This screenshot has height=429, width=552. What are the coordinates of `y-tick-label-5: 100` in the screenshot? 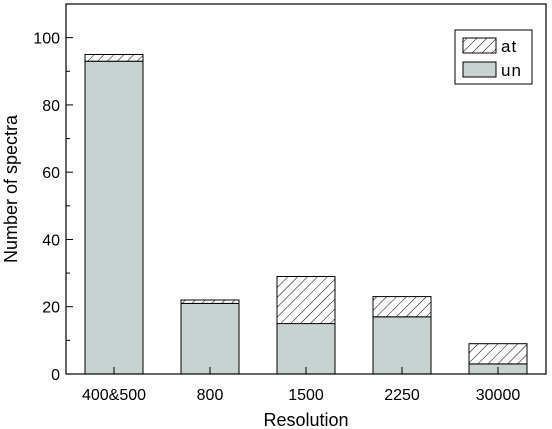 It's located at (46, 39).